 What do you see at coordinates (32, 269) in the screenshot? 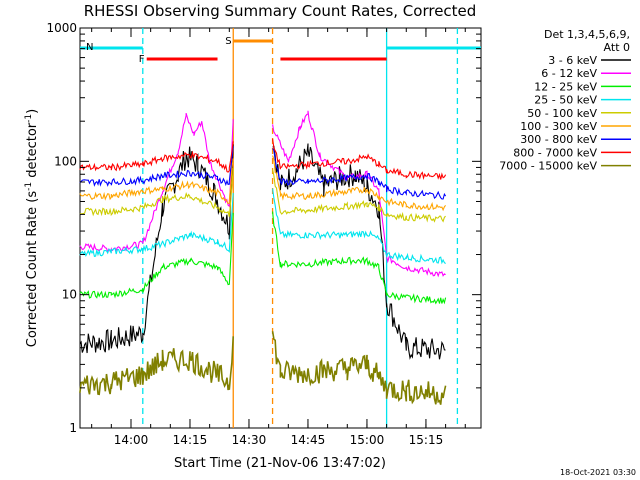
I see `y-axis-label-main: Corrected Count Rate (s` at bounding box center [32, 269].